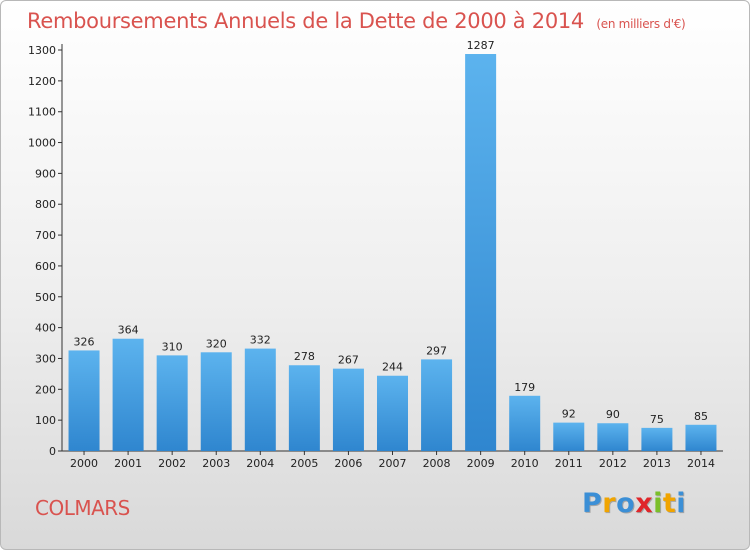 The image size is (750, 550). What do you see at coordinates (348, 360) in the screenshot?
I see `data-label-2006: 267` at bounding box center [348, 360].